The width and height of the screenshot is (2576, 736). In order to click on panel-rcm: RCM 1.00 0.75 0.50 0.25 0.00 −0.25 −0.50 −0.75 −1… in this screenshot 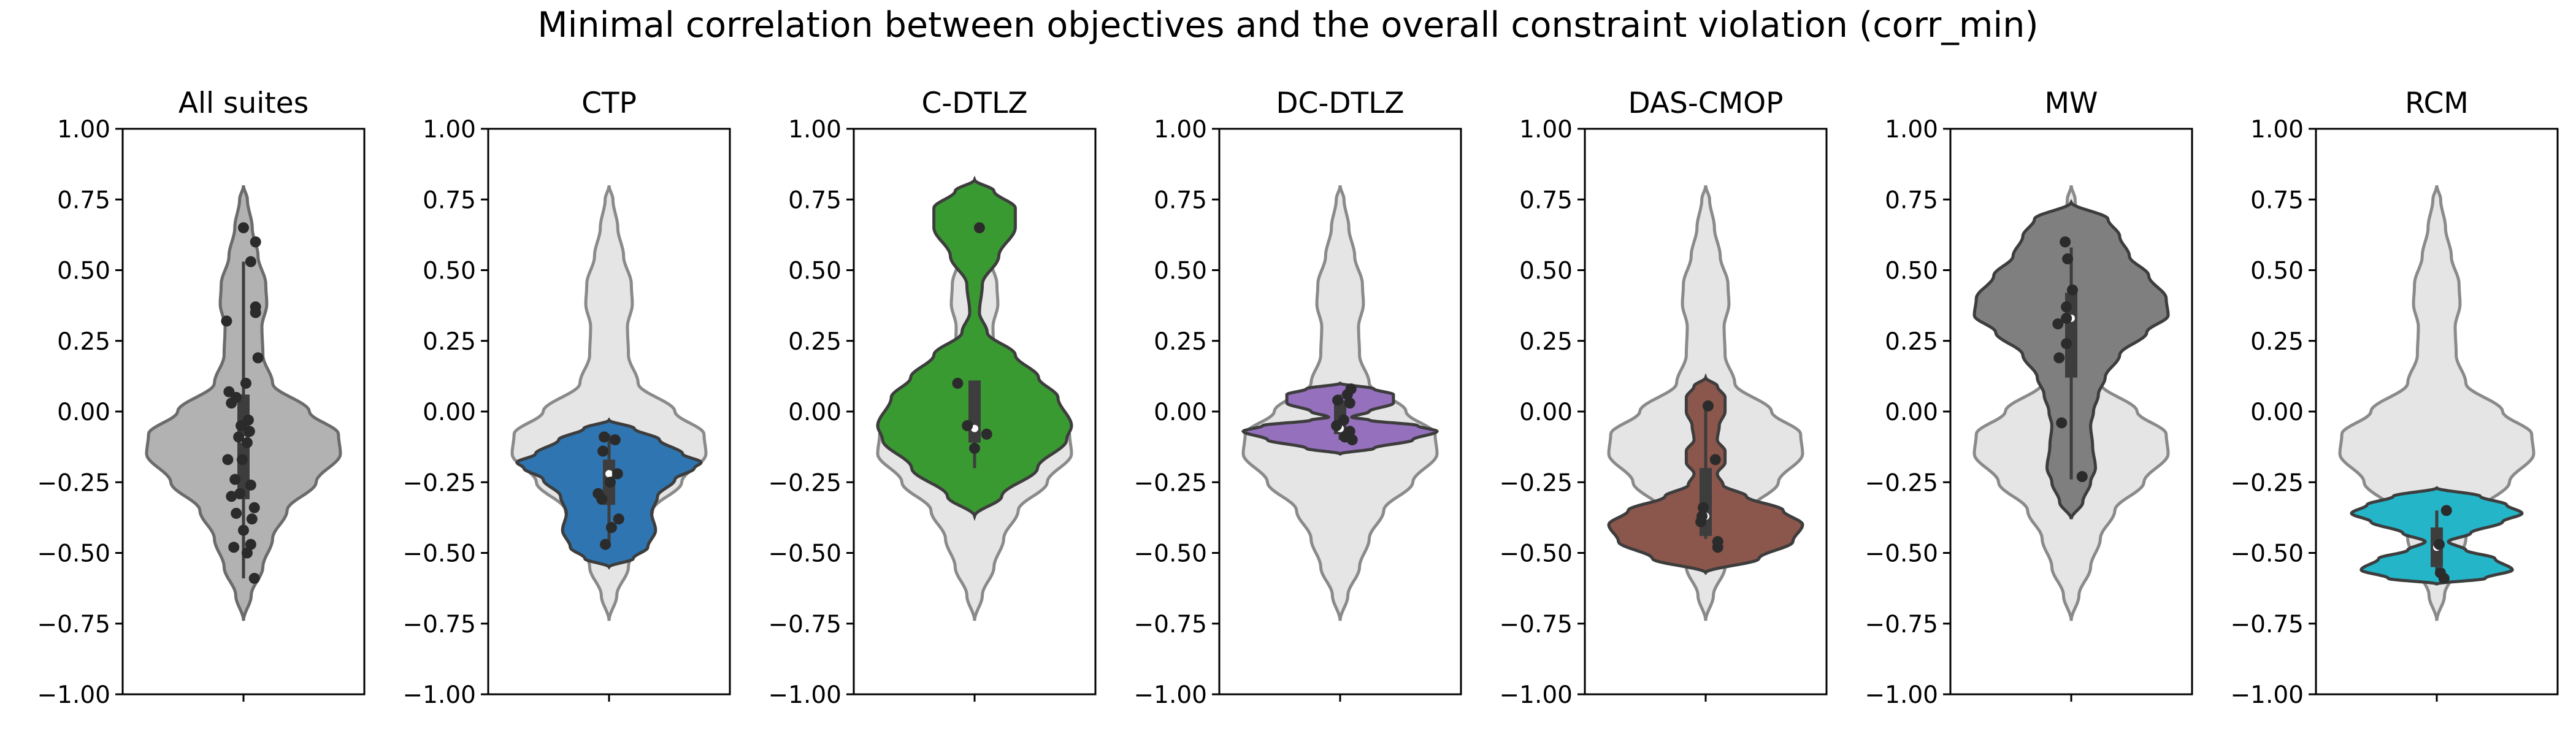, I will do `click(2394, 397)`.